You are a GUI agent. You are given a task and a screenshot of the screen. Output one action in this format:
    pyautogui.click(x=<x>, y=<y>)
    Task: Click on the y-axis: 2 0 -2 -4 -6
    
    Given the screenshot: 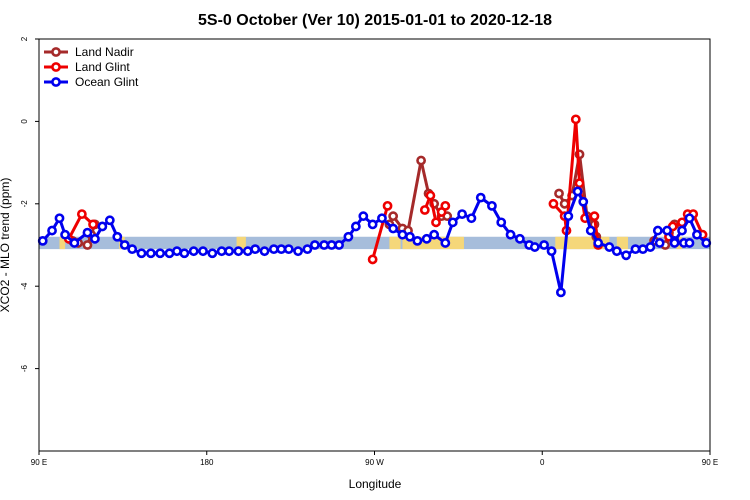 What is the action you would take?
    pyautogui.click(x=29, y=204)
    